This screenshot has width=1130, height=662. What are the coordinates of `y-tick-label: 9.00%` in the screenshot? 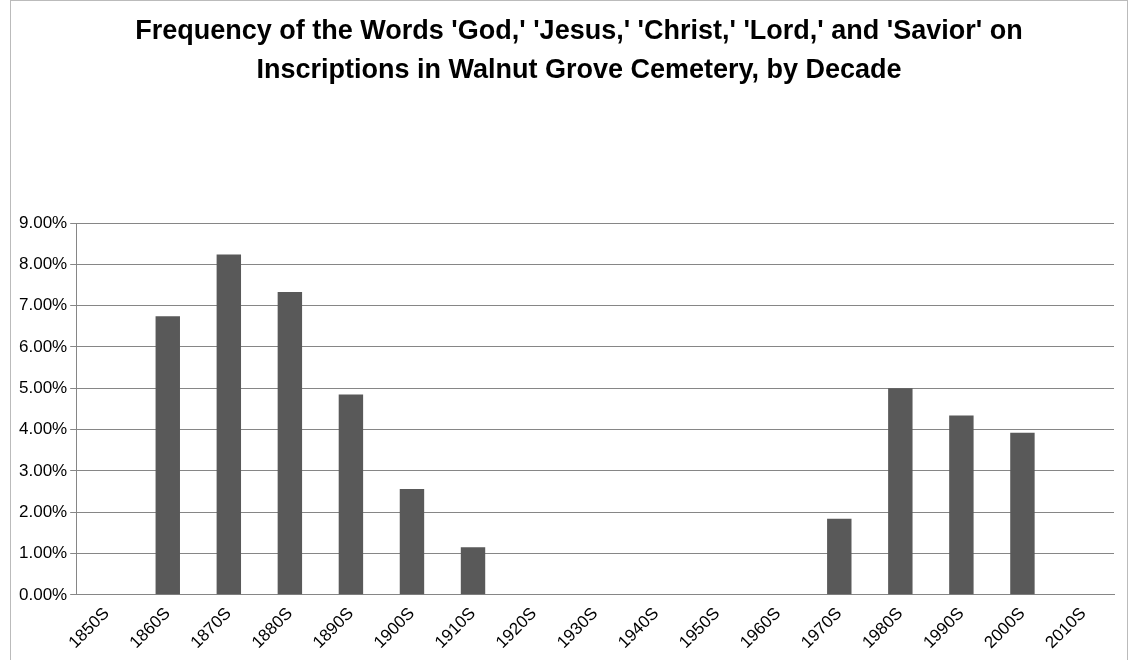 It's located at (43, 222).